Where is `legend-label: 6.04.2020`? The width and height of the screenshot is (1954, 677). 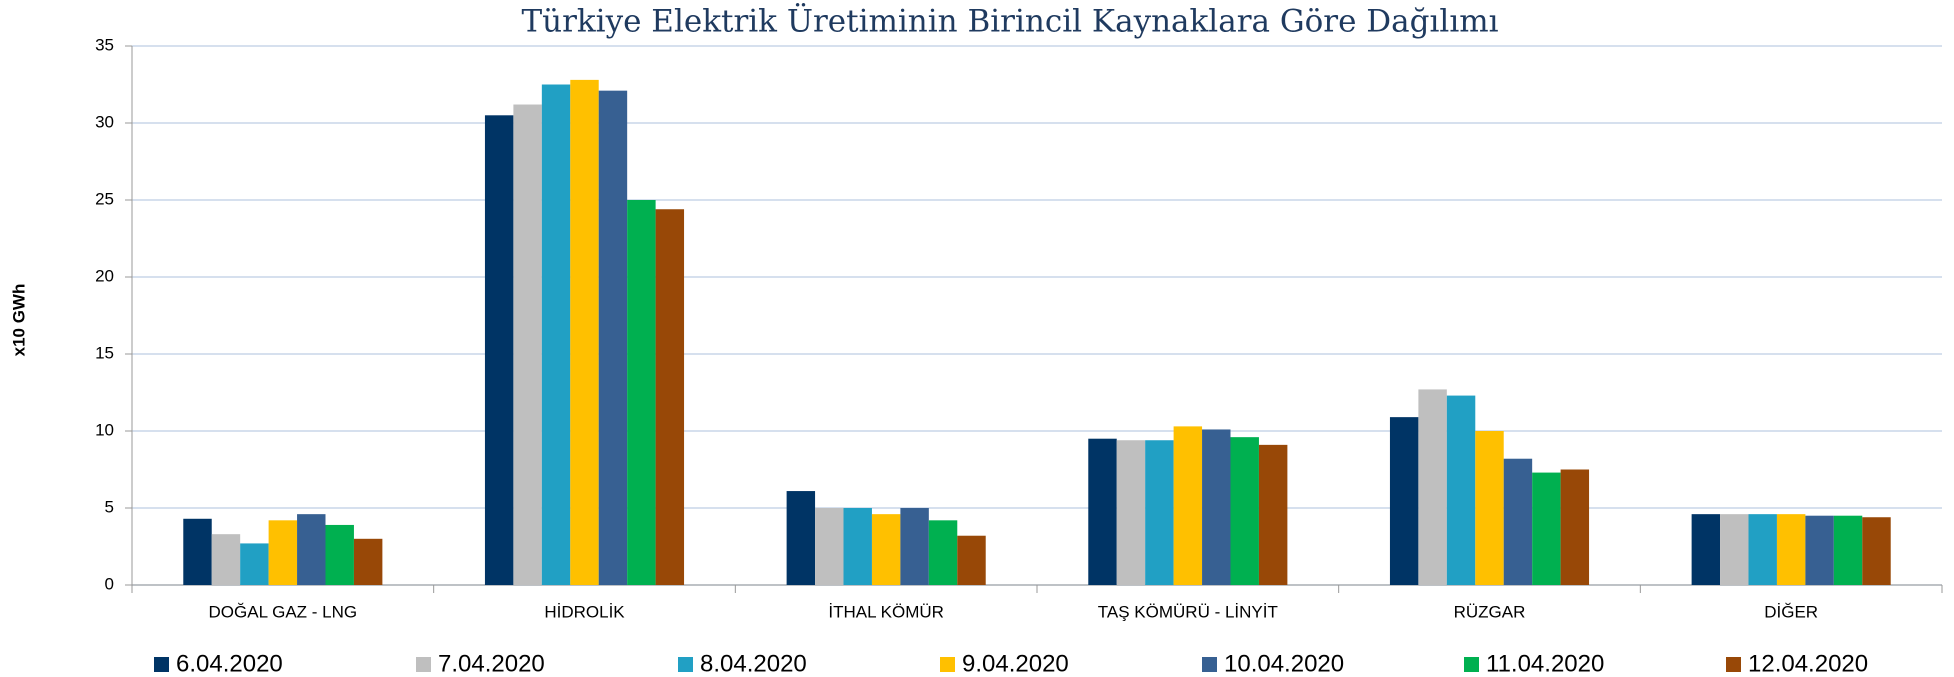 legend-label: 6.04.2020 is located at coordinates (229, 663).